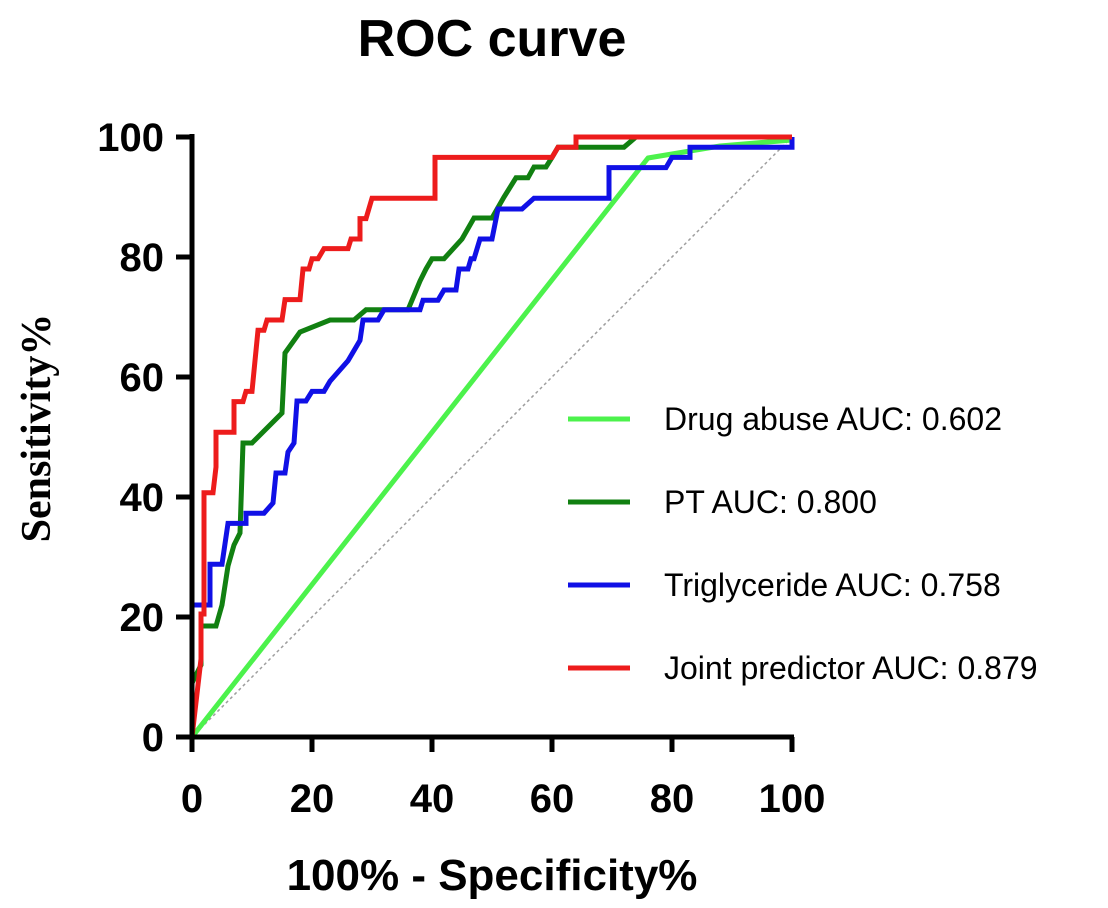 This screenshot has height=908, width=1108. What do you see at coordinates (142, 618) in the screenshot?
I see `y-tick-label: 20` at bounding box center [142, 618].